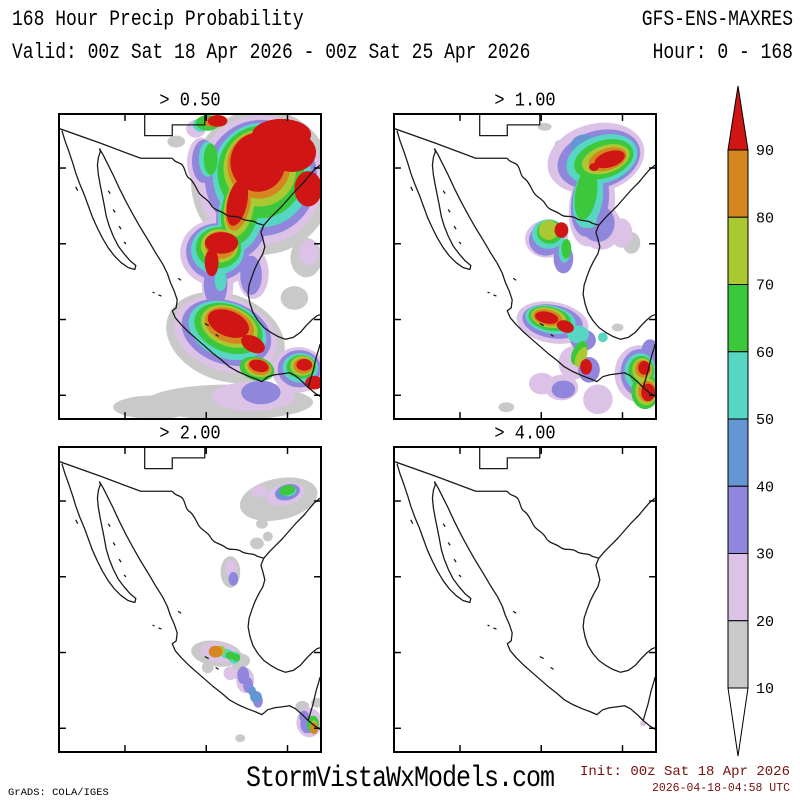  I want to click on colorbar-tick-label: 60, so click(765, 353).